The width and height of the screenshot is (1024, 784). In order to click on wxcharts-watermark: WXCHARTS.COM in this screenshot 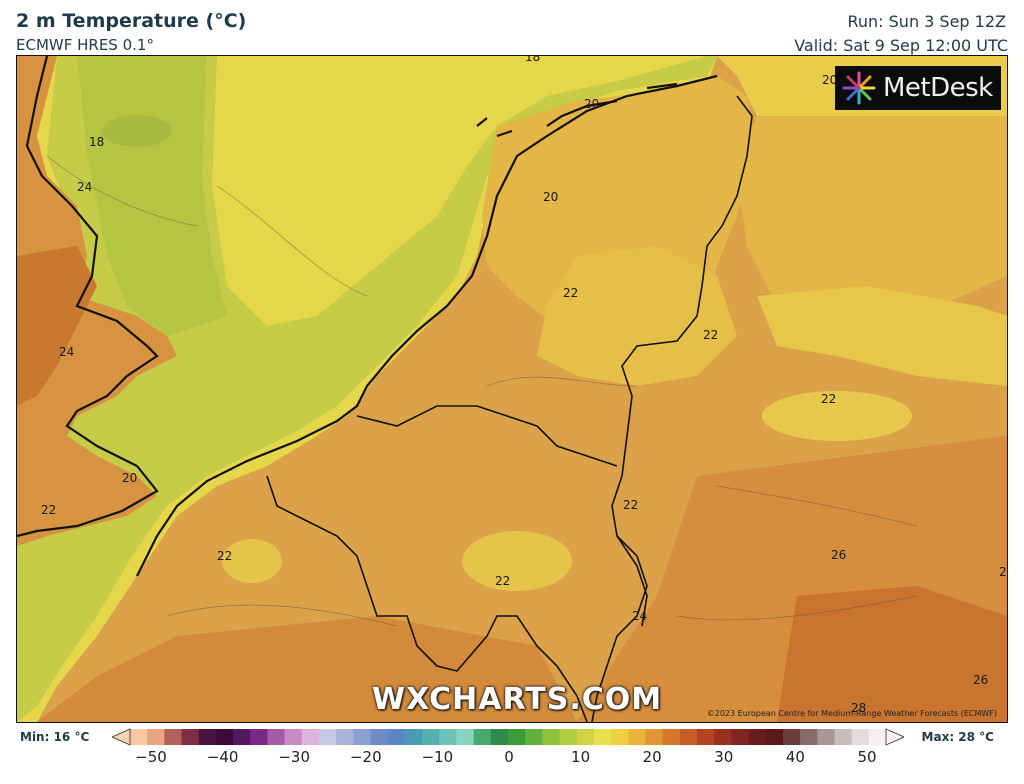, I will do `click(517, 699)`.